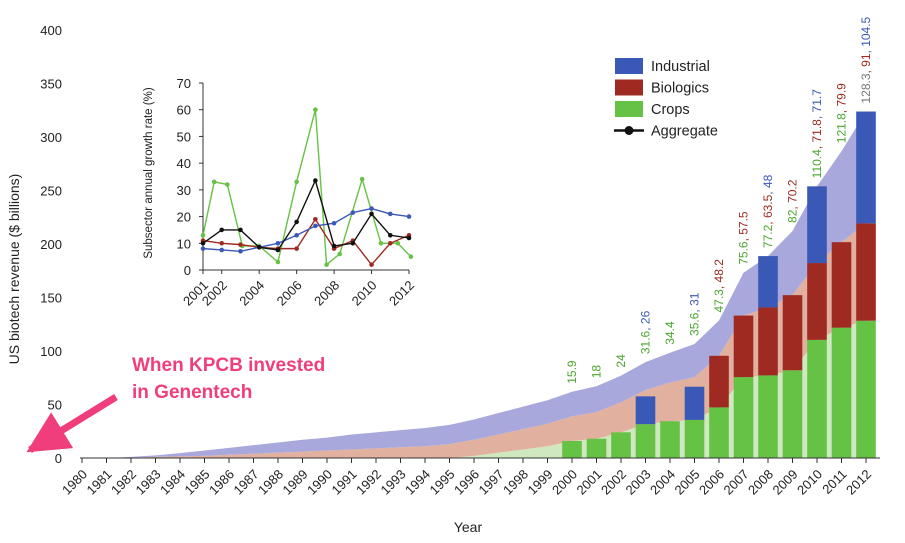  Describe the element at coordinates (99, 482) in the screenshot. I see `x-tick-label: 1981` at that location.